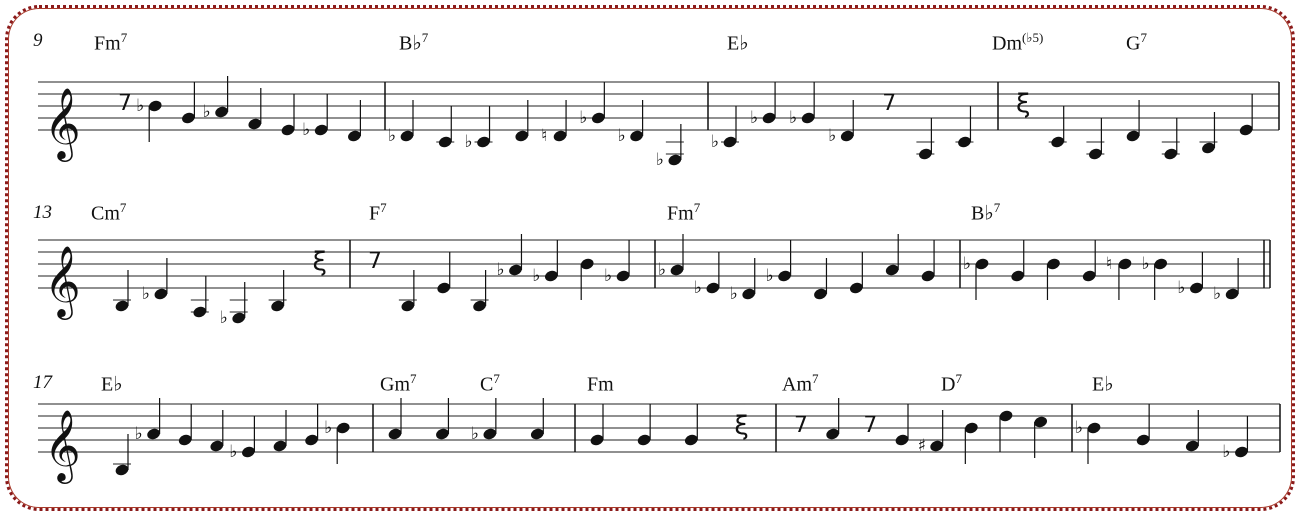  Describe the element at coordinates (490, 383) in the screenshot. I see `chord-symbol: C7` at that location.